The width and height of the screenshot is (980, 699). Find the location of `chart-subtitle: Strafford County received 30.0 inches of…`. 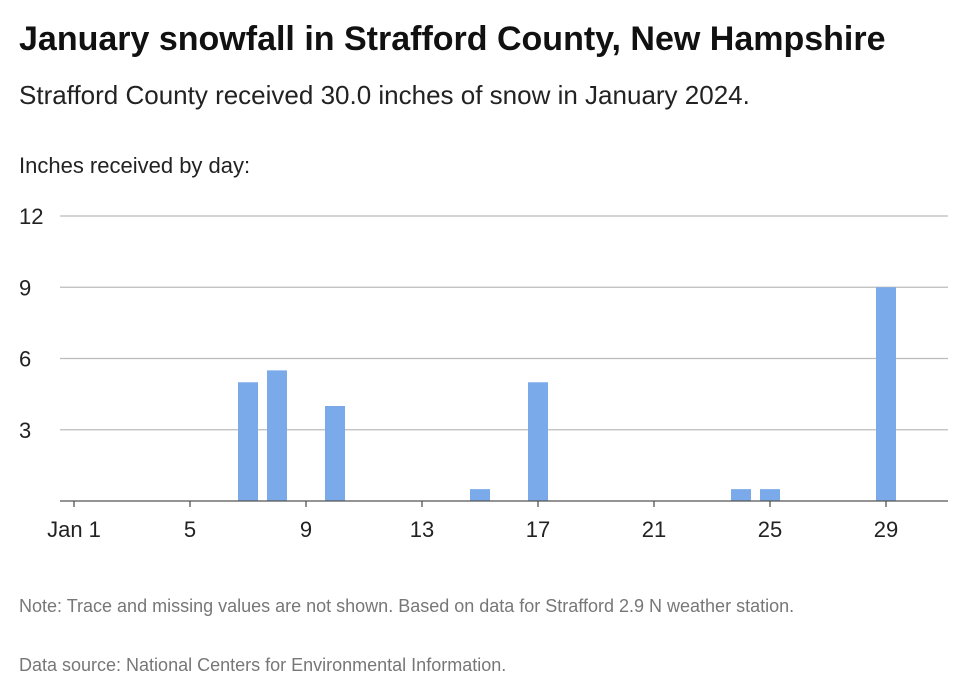

chart-subtitle: Strafford County received 30.0 inches of… is located at coordinates (384, 95).